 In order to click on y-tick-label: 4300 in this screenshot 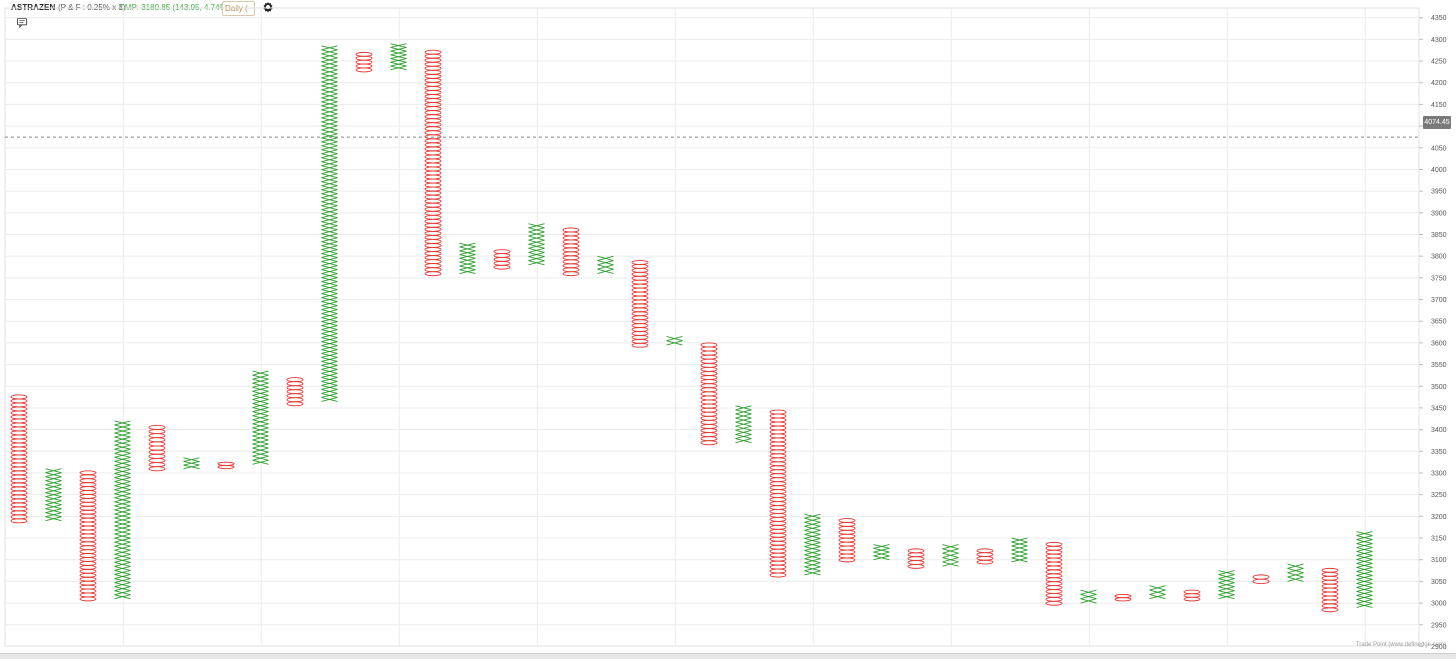, I will do `click(1439, 40)`.